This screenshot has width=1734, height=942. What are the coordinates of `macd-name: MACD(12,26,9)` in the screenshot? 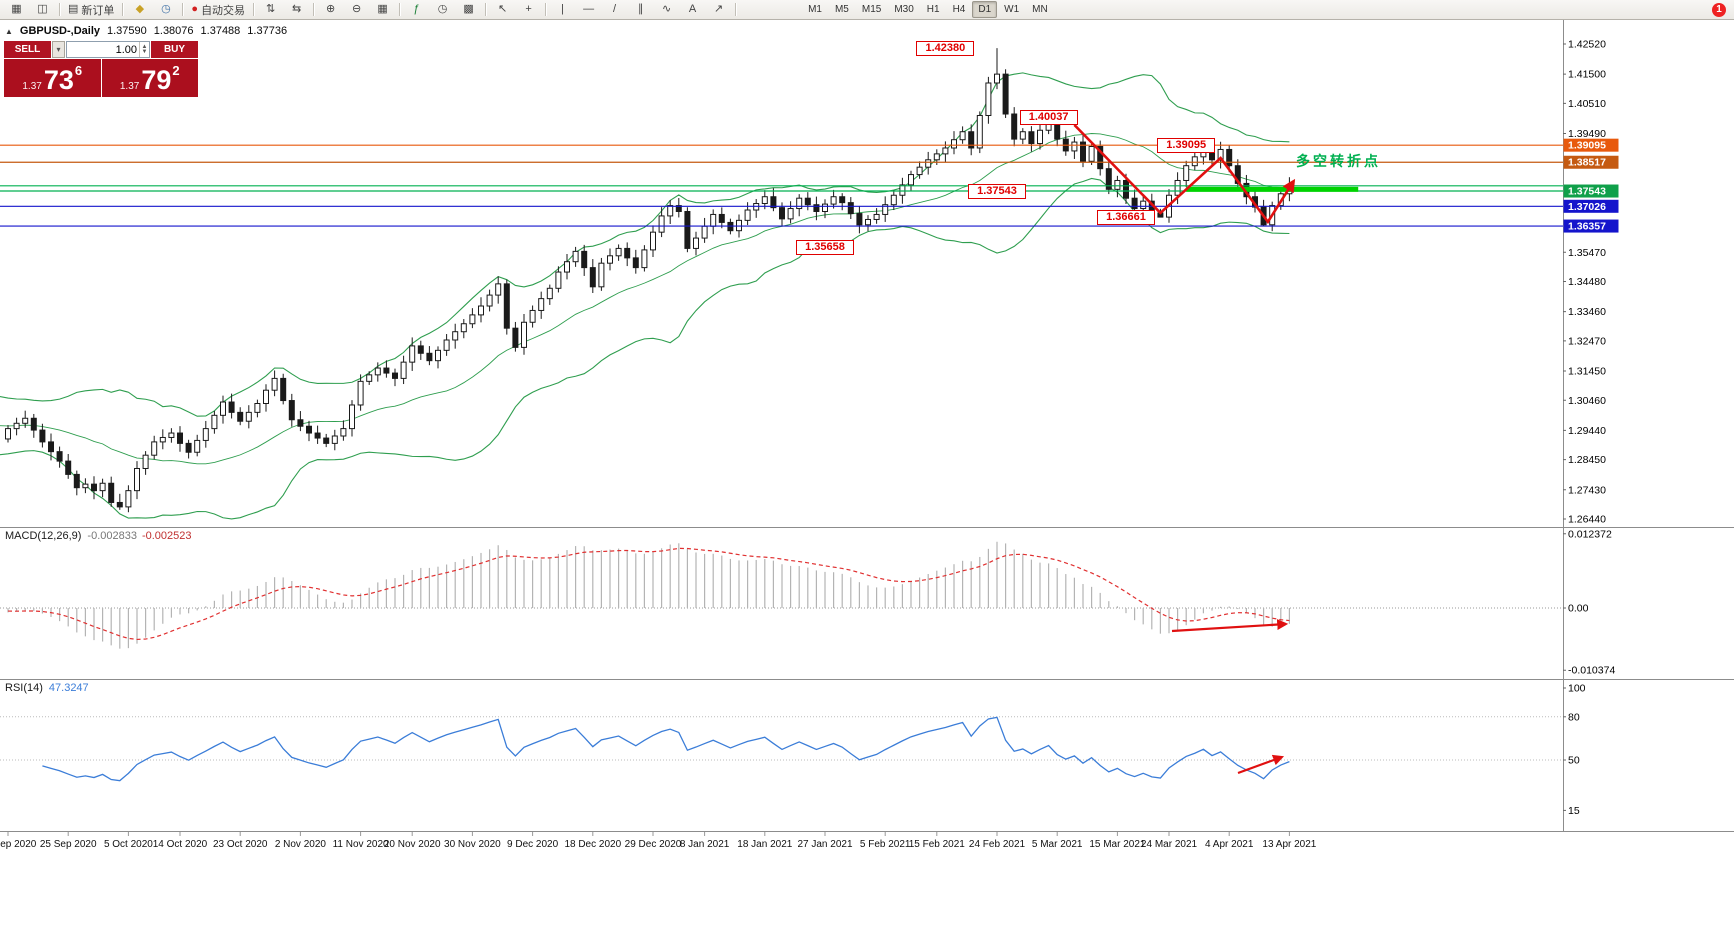 It's located at (43, 536).